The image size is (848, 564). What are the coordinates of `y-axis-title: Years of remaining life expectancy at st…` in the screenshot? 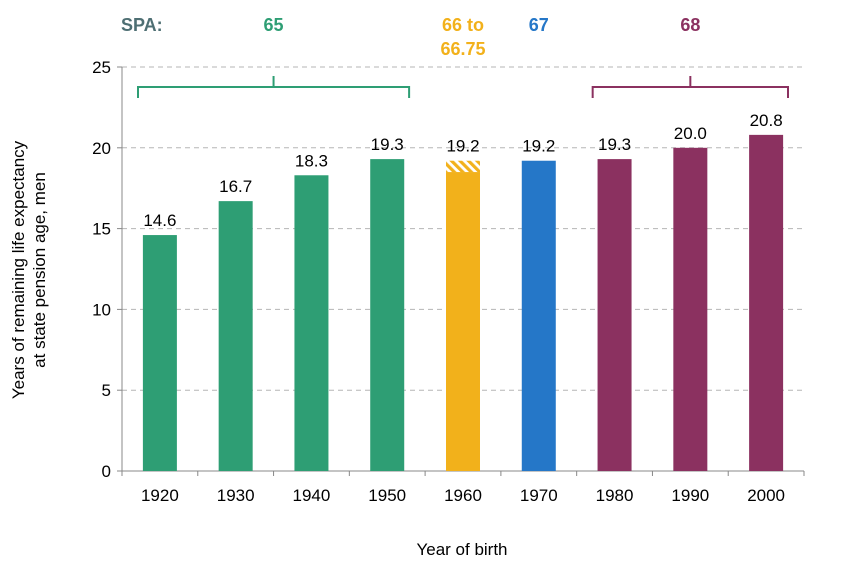 It's located at (29, 269).